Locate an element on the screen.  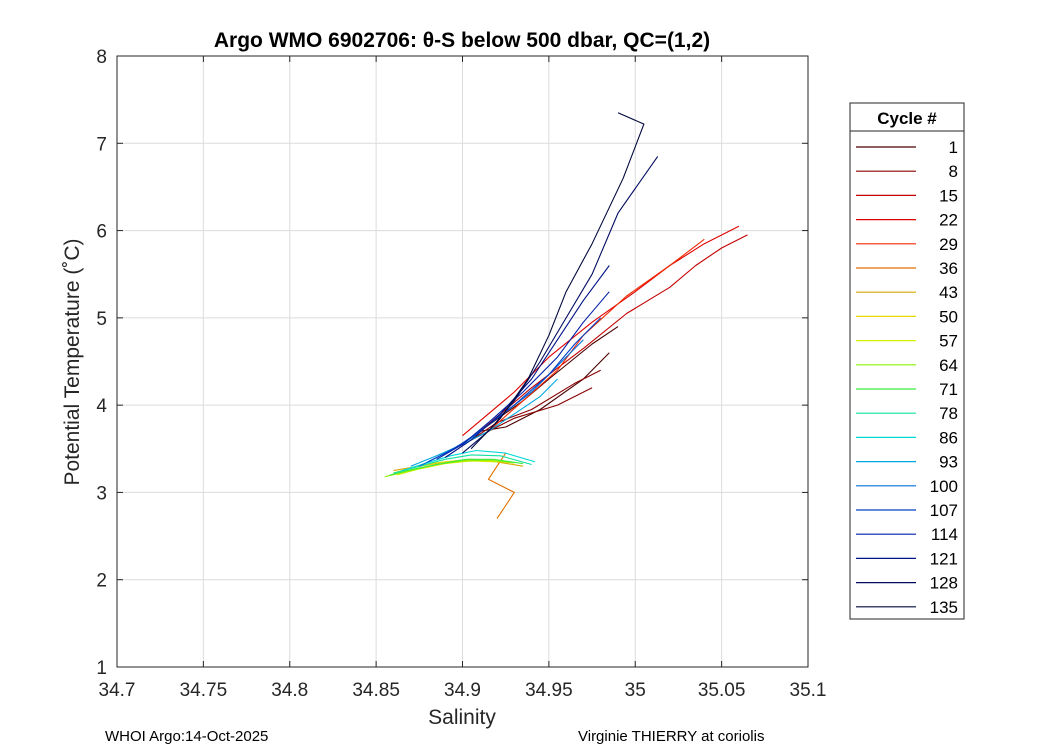
y-tick-label: 5 is located at coordinates (101, 319).